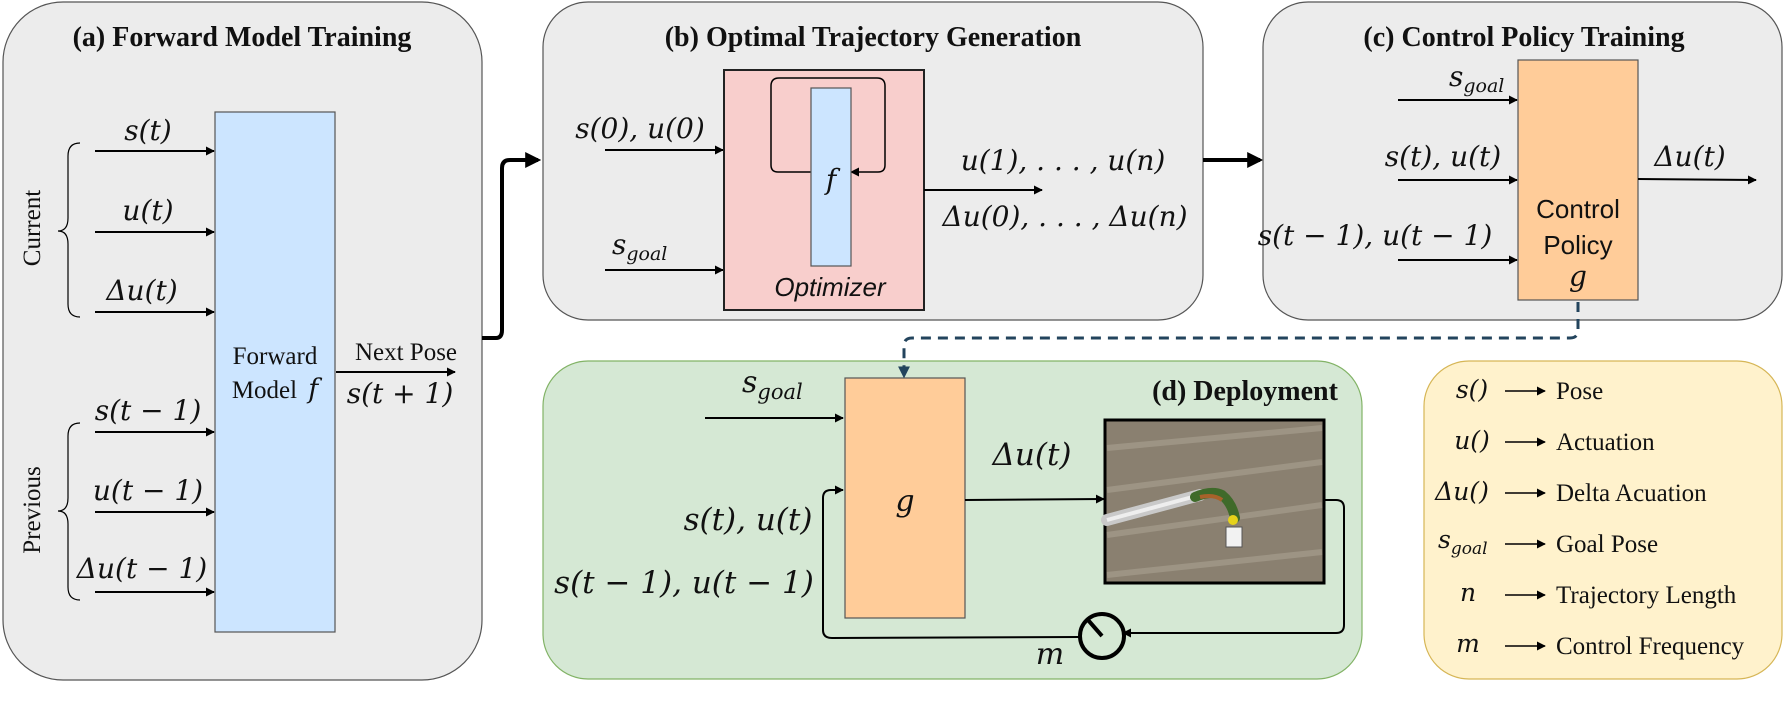 The image size is (1784, 704). I want to click on deploy-output: Δu(t), so click(1032, 455).